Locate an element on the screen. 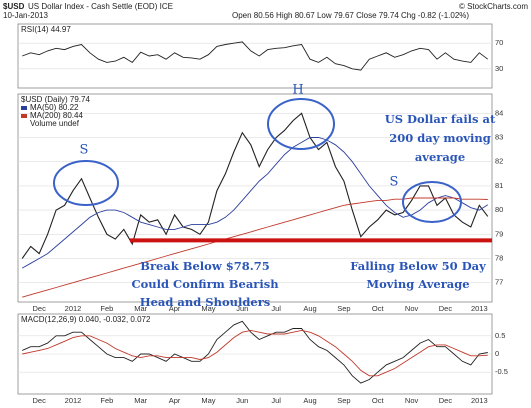  annotation: average is located at coordinates (440, 157).